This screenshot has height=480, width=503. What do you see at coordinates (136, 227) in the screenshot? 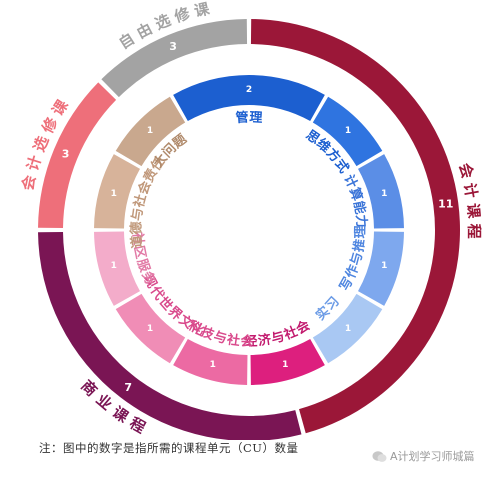
I see `svg-text: 德` at bounding box center [136, 227].